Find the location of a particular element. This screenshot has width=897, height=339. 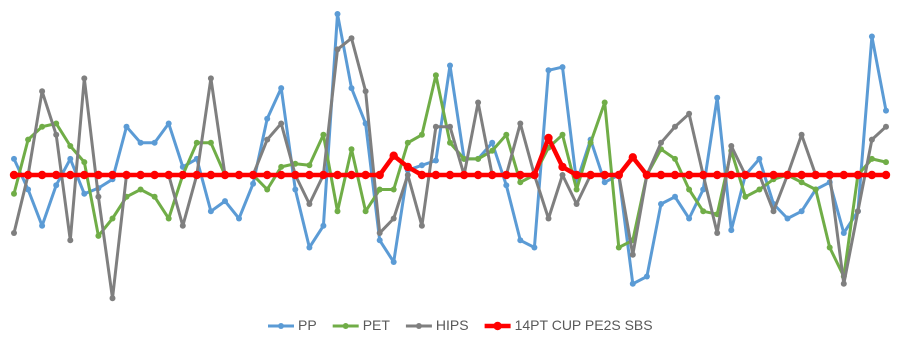

legend-label: PP is located at coordinates (307, 325).